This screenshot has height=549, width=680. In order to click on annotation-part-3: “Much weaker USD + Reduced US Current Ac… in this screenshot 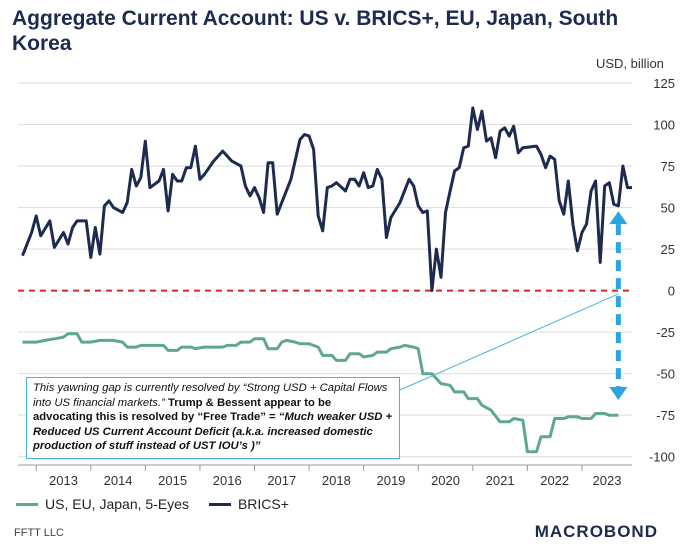, I will do `click(213, 431)`.